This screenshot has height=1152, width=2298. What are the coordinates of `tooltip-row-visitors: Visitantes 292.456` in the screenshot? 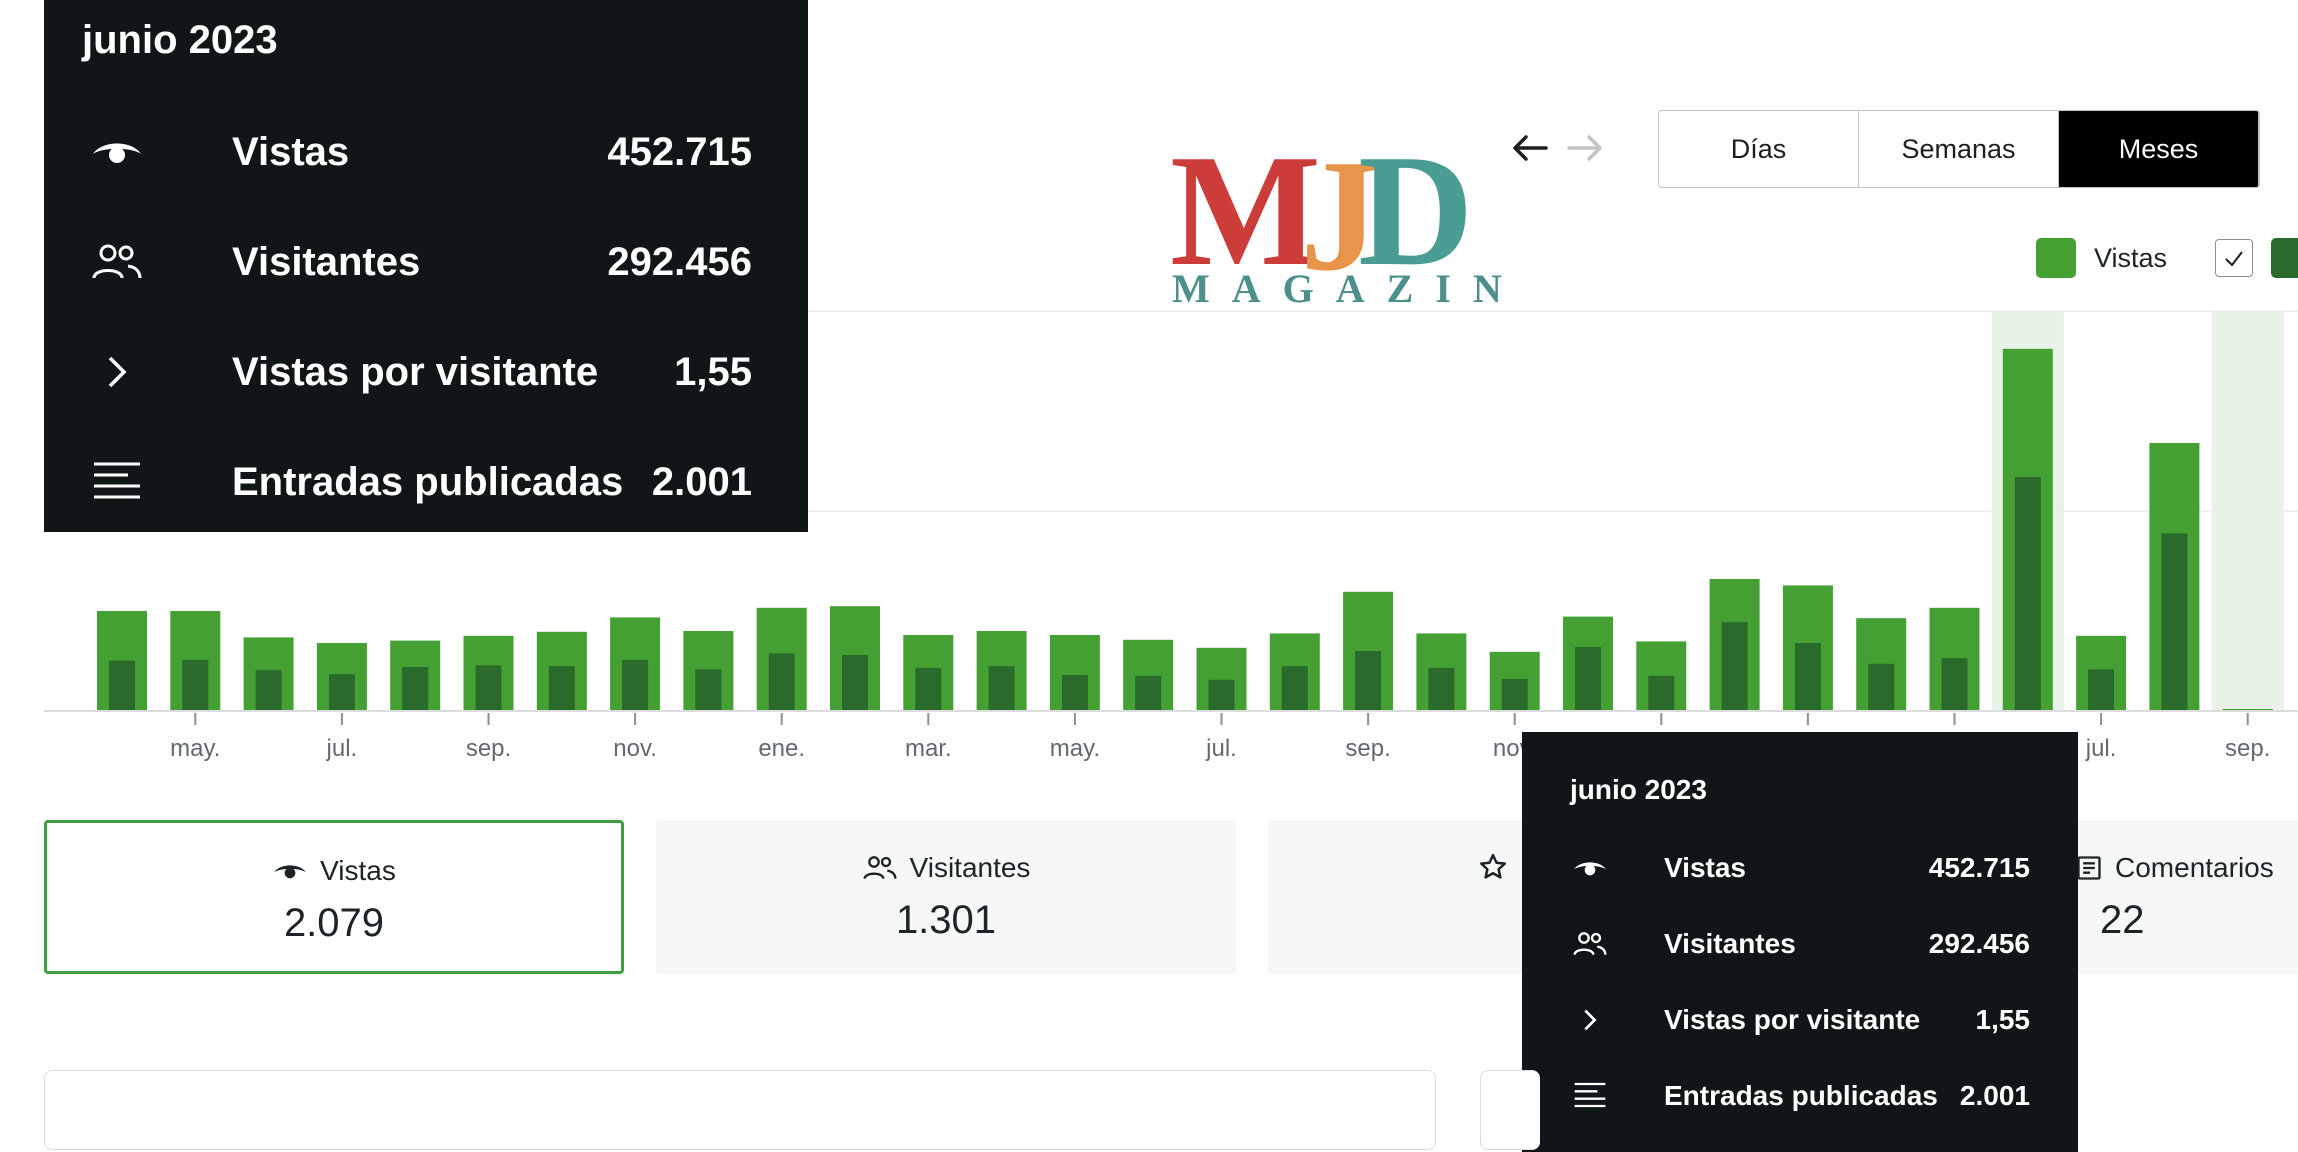 It's located at (426, 262).